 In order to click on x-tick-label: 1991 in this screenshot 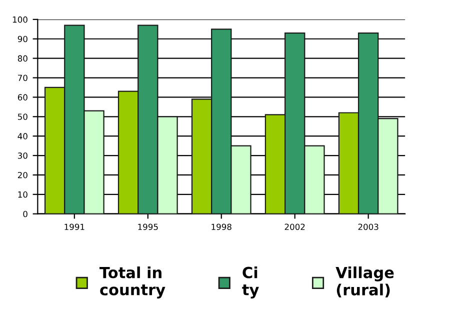, I will do `click(74, 227)`.